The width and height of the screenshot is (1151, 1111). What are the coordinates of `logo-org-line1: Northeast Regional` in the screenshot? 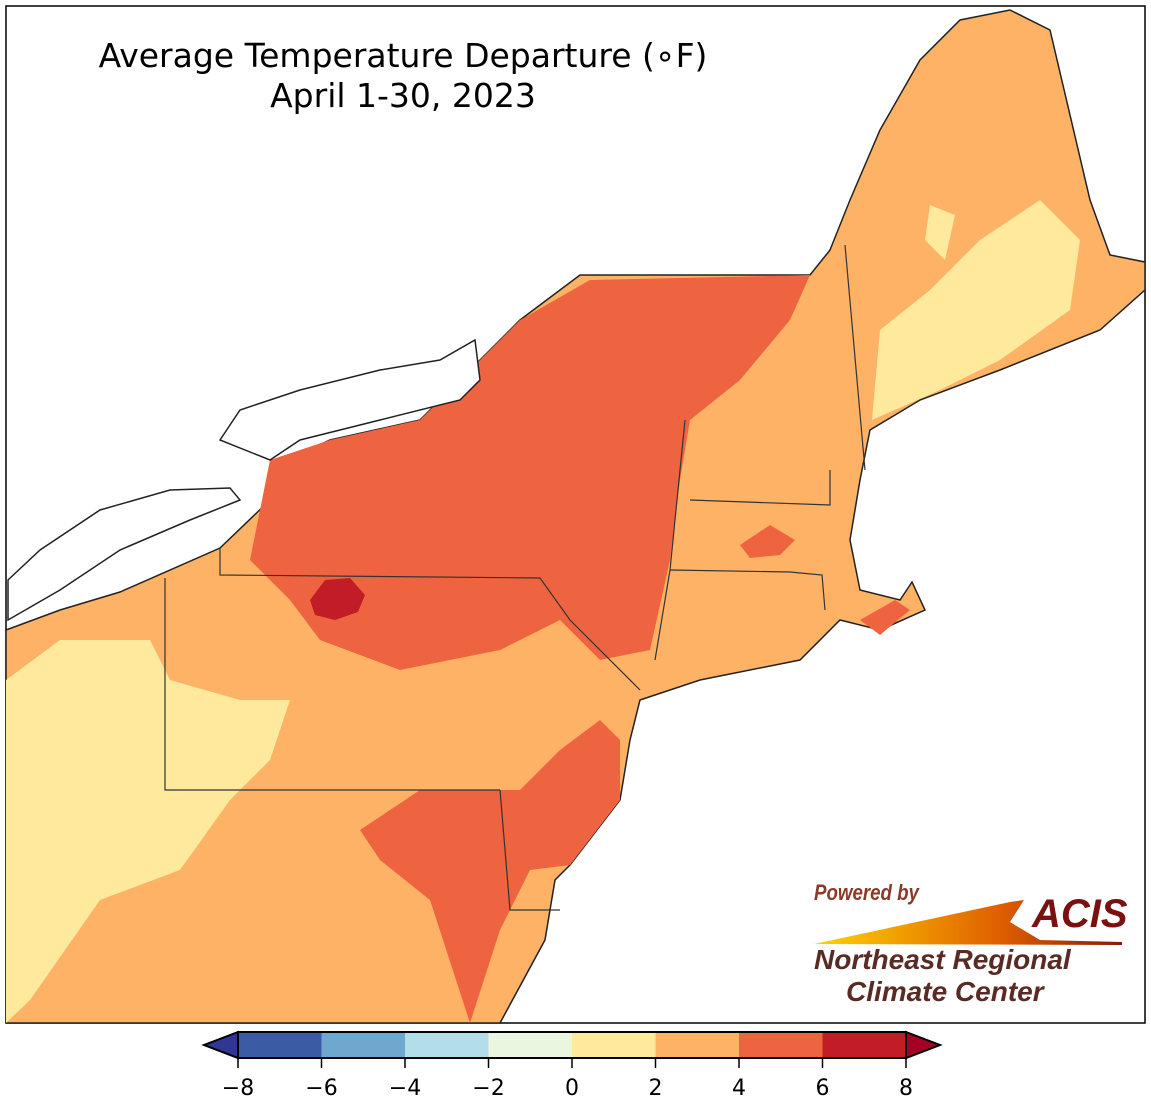 It's located at (942, 959).